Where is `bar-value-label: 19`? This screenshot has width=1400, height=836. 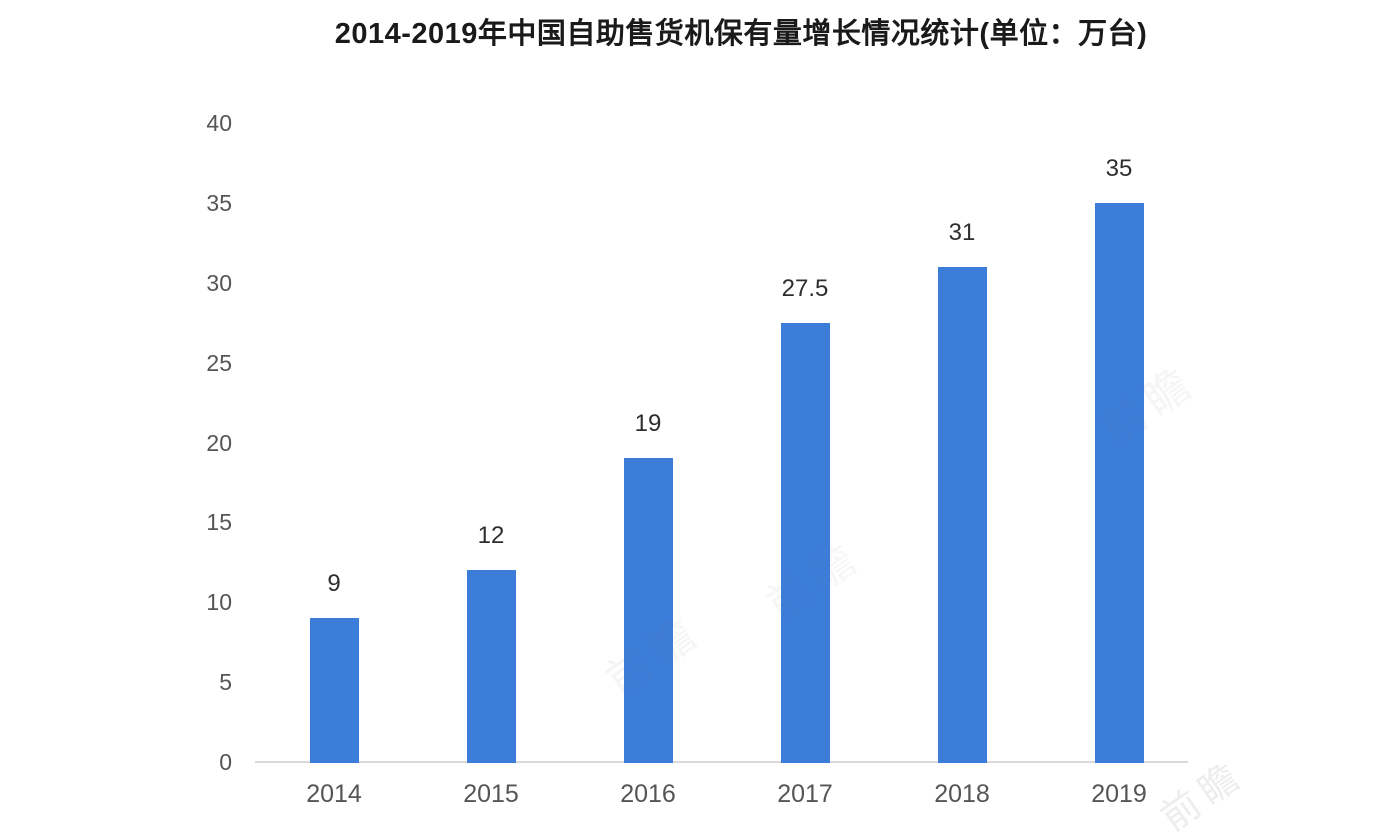
bar-value-label: 19 is located at coordinates (648, 424).